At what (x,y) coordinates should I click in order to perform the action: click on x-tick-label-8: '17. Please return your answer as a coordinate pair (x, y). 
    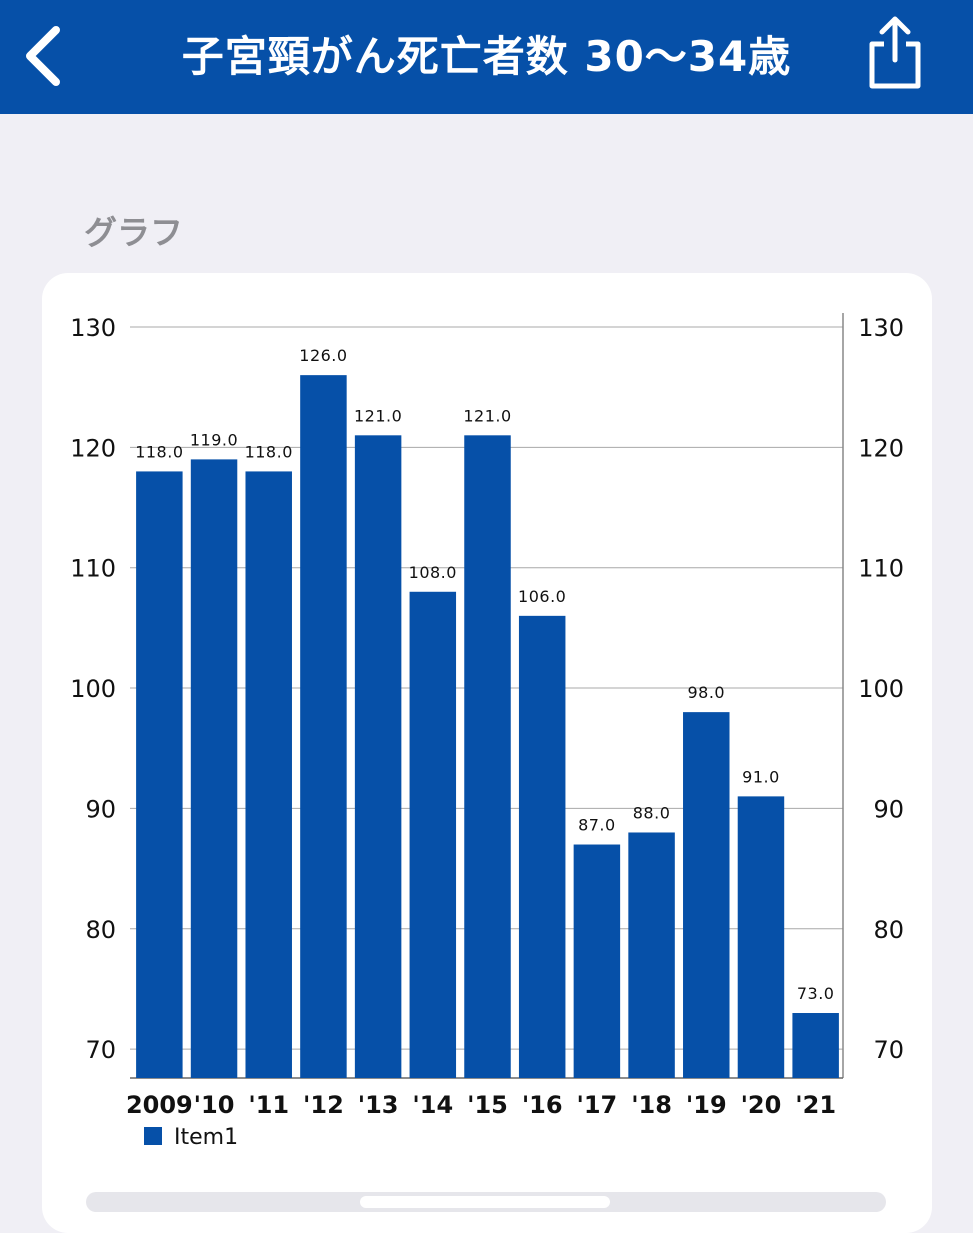
    Looking at the image, I should click on (597, 1105).